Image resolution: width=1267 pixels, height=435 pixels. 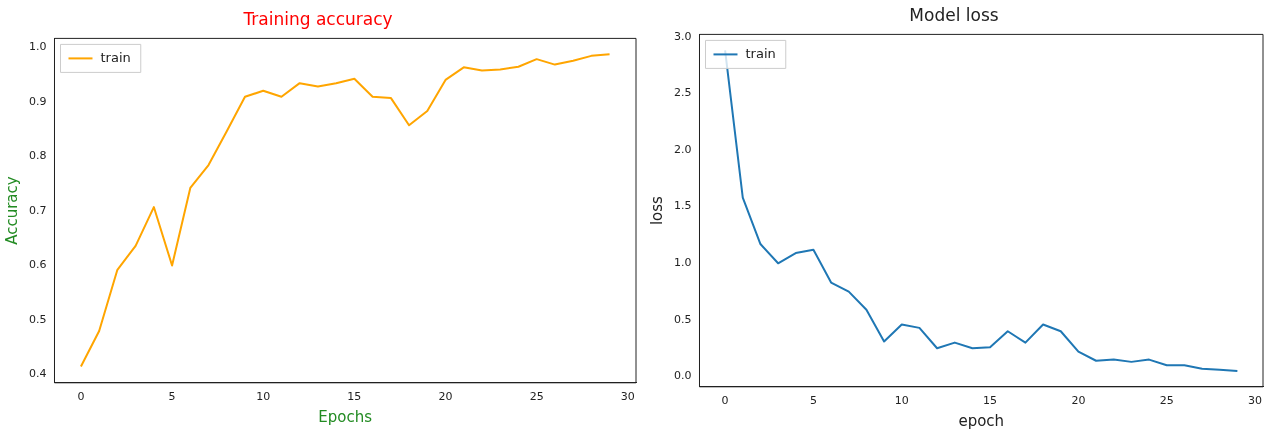 I want to click on y-tick-label: 0.0, so click(x=682, y=376).